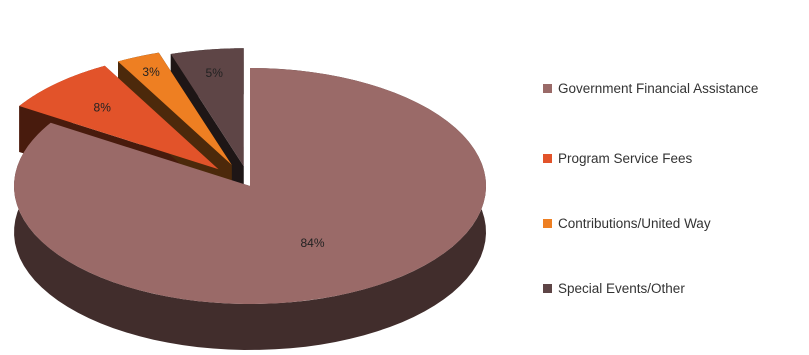 The image size is (809, 355). Describe the element at coordinates (207, 107) in the screenshot. I see `pie-slice-special-events-other` at that location.